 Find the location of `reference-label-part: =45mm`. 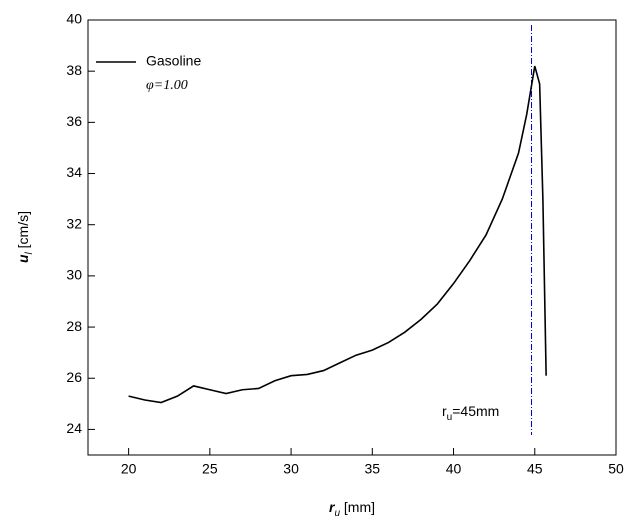

reference-label-part: =45mm is located at coordinates (475, 411).